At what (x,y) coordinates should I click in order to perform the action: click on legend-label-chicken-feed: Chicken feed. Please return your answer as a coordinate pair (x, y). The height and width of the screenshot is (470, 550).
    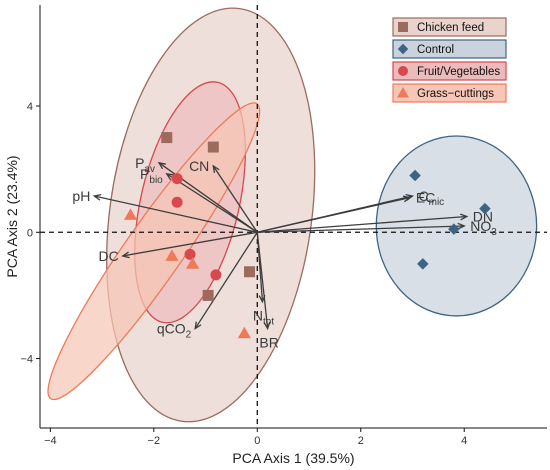
    Looking at the image, I should click on (450, 28).